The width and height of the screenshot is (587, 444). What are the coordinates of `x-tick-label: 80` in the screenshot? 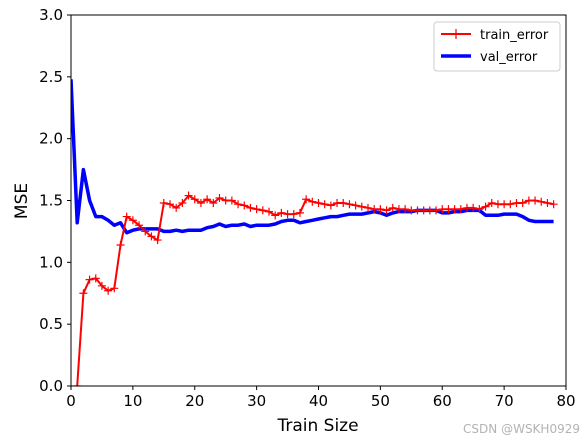 It's located at (565, 401).